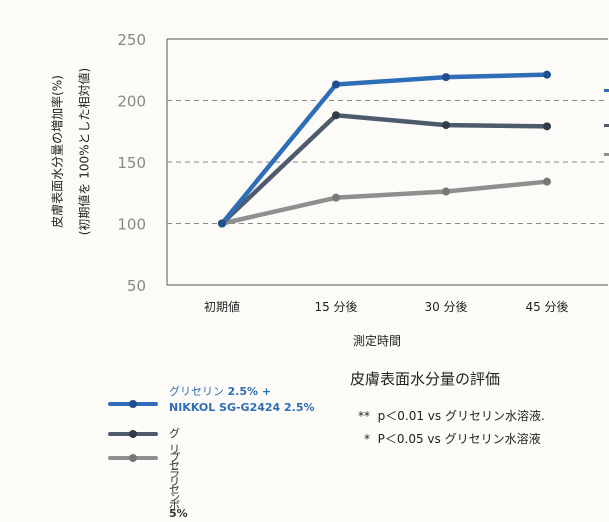  Describe the element at coordinates (198, 391) in the screenshot. I see `legend-label-glycerin-sg-prefix: グリセリン` at that location.